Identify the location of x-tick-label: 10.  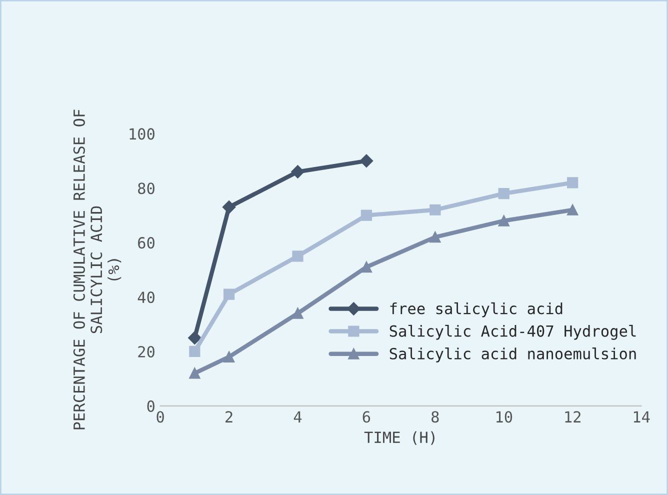
(504, 417).